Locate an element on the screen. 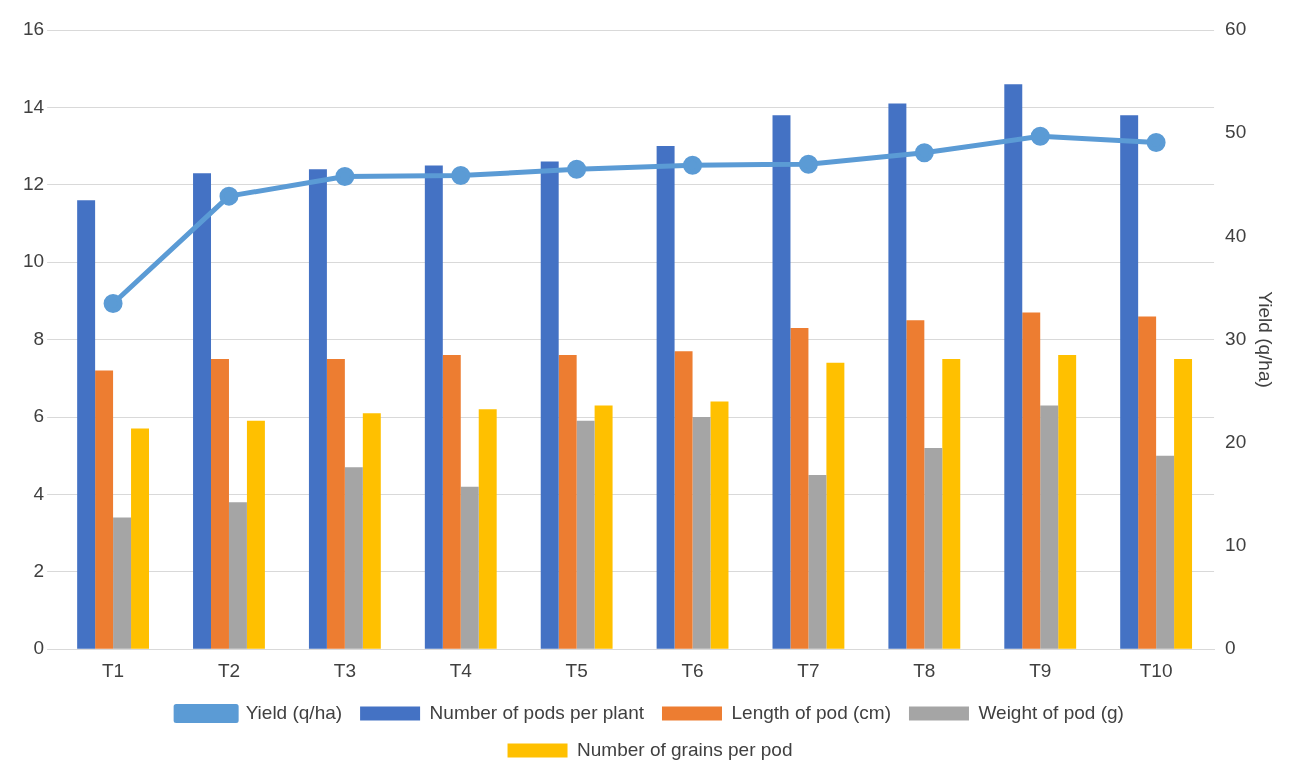 The width and height of the screenshot is (1300, 780). y2-tick-label: 60 is located at coordinates (1236, 29).